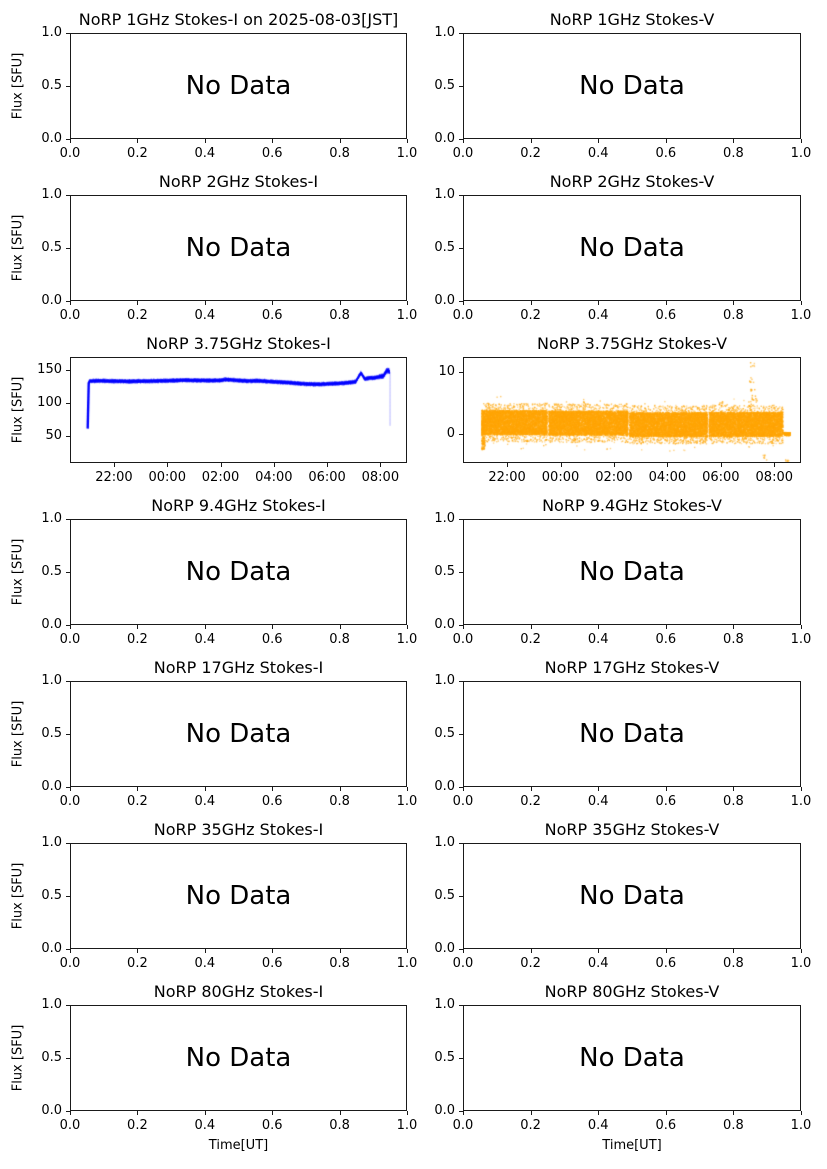 The width and height of the screenshot is (827, 1169). What do you see at coordinates (507, 477) in the screenshot?
I see `x-tick-label: 22:00` at bounding box center [507, 477].